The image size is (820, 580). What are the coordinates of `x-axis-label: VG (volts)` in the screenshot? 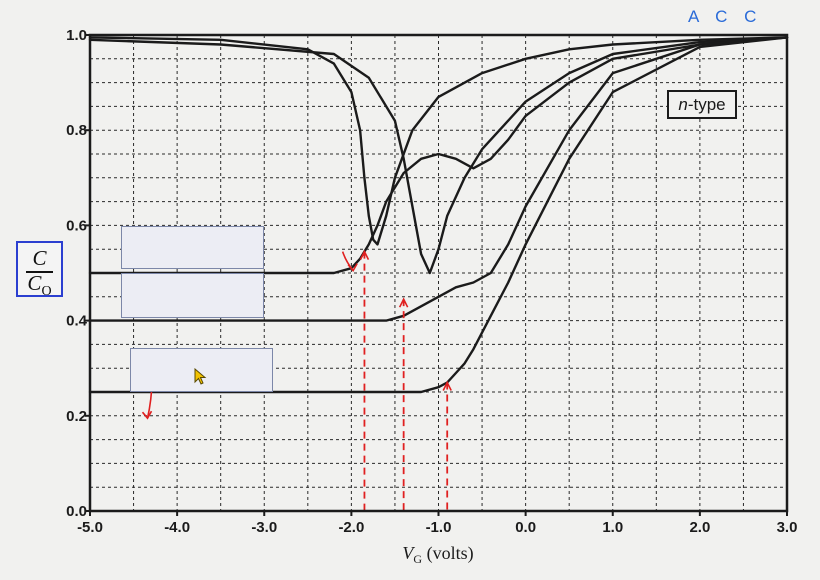 It's located at (437, 554).